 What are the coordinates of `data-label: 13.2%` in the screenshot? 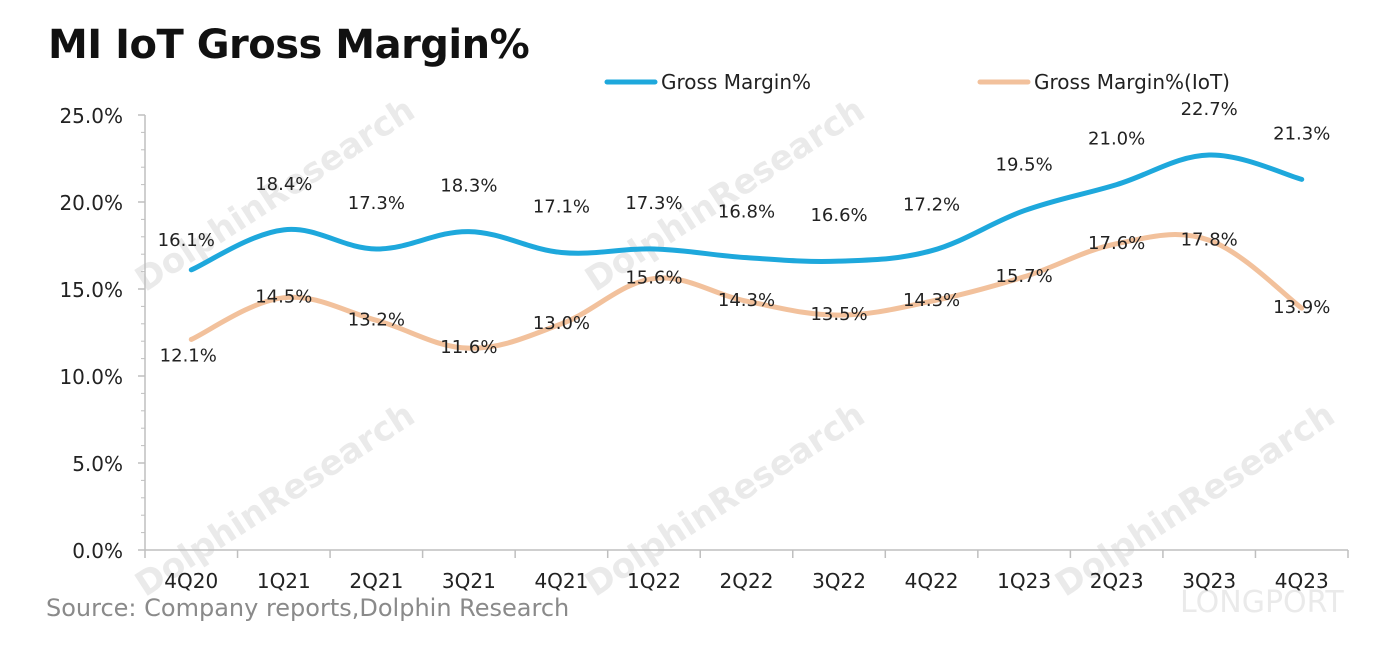 It's located at (376, 319).